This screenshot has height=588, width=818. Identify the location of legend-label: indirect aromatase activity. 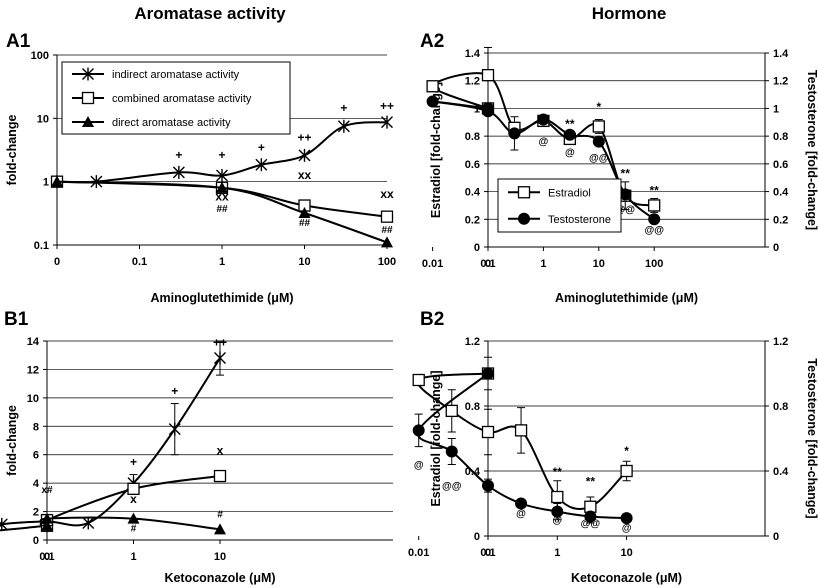
(176, 75).